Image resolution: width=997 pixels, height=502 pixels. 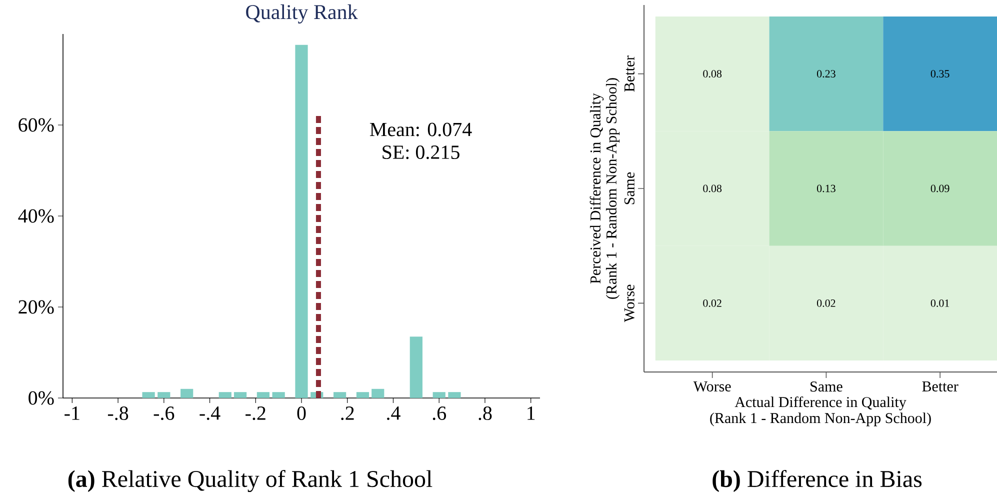 What do you see at coordinates (210, 413) in the screenshot?
I see `x-tick-label: -.4` at bounding box center [210, 413].